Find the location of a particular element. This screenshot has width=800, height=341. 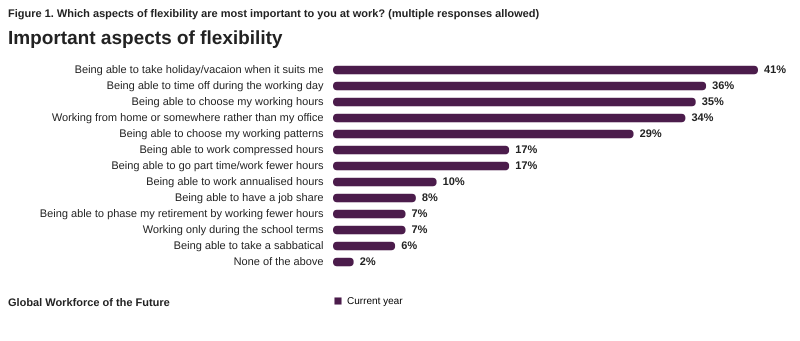

y-tick-label: Being able to choose my working patterns is located at coordinates (221, 134).